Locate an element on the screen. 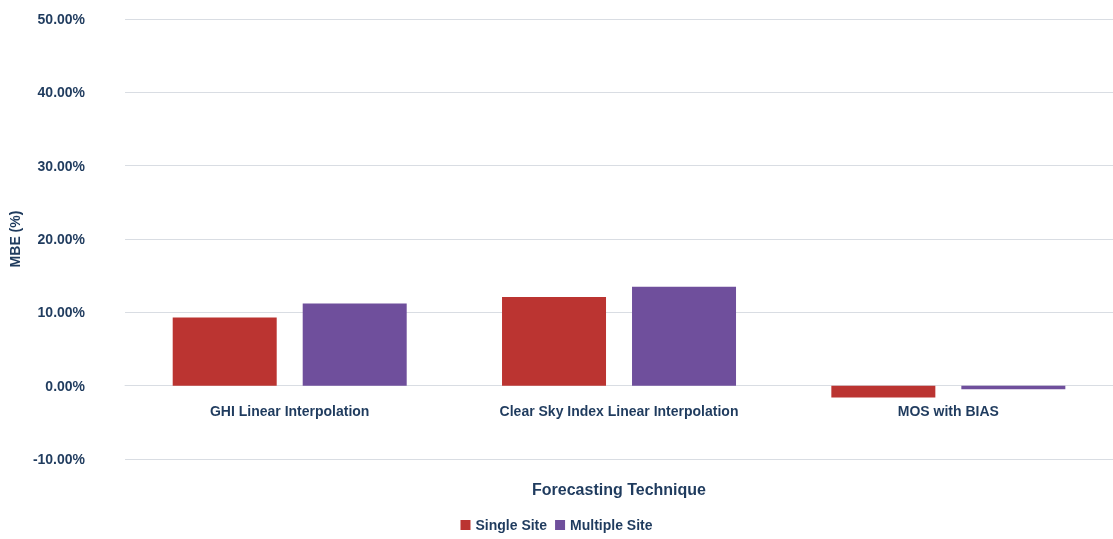 The width and height of the screenshot is (1113, 539). y-tick-label: 0.00% is located at coordinates (65, 385).